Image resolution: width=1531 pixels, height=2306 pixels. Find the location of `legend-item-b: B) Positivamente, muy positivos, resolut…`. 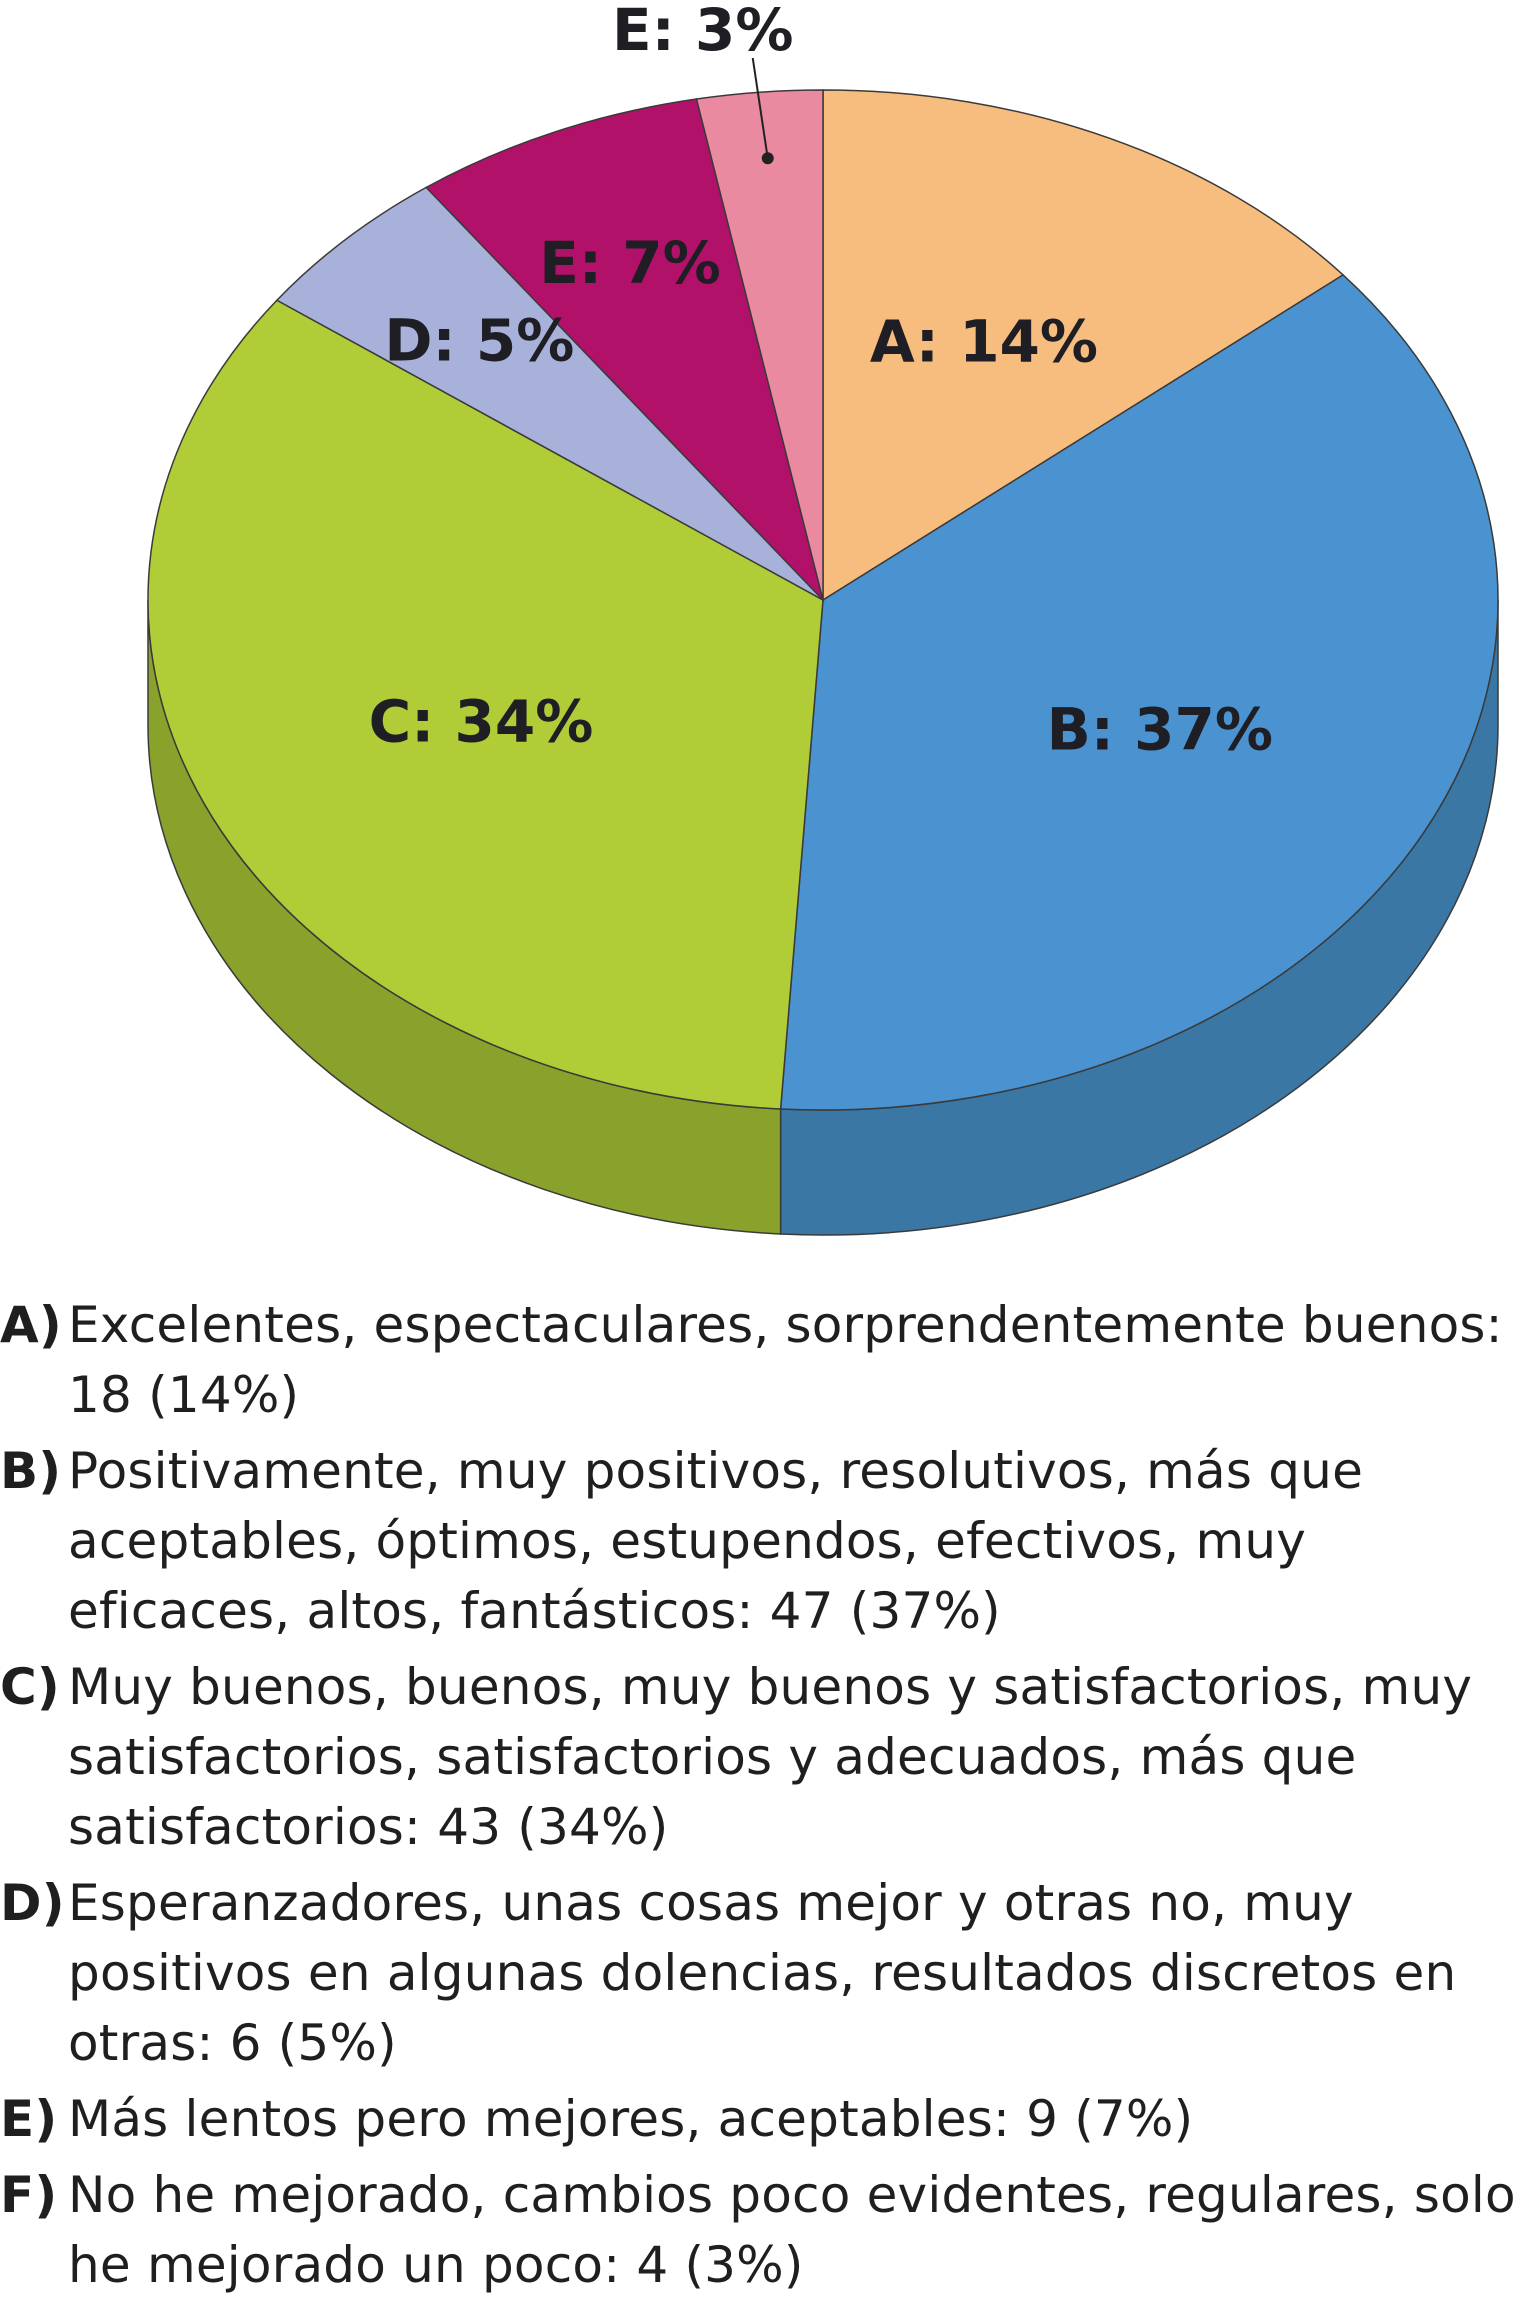

legend-item-b: B) Positivamente, muy positivos, resolut… is located at coordinates (765, 1541).